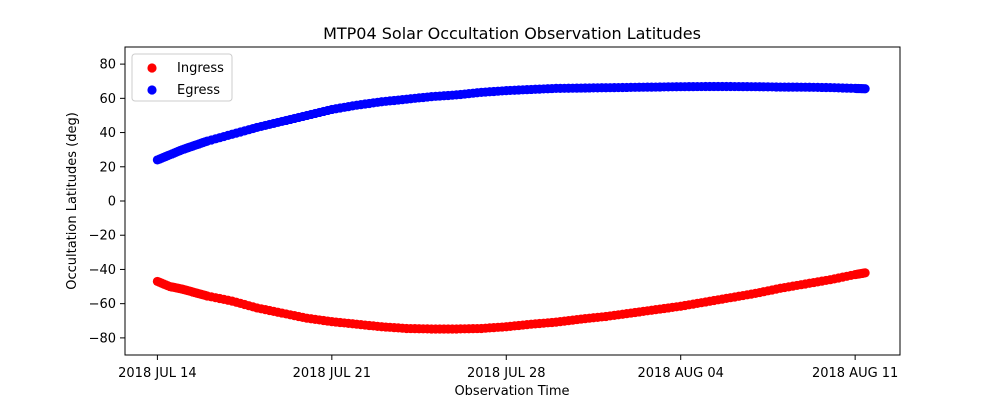 The height and width of the screenshot is (400, 1000). I want to click on legend: Ingress Egress, so click(182, 77).